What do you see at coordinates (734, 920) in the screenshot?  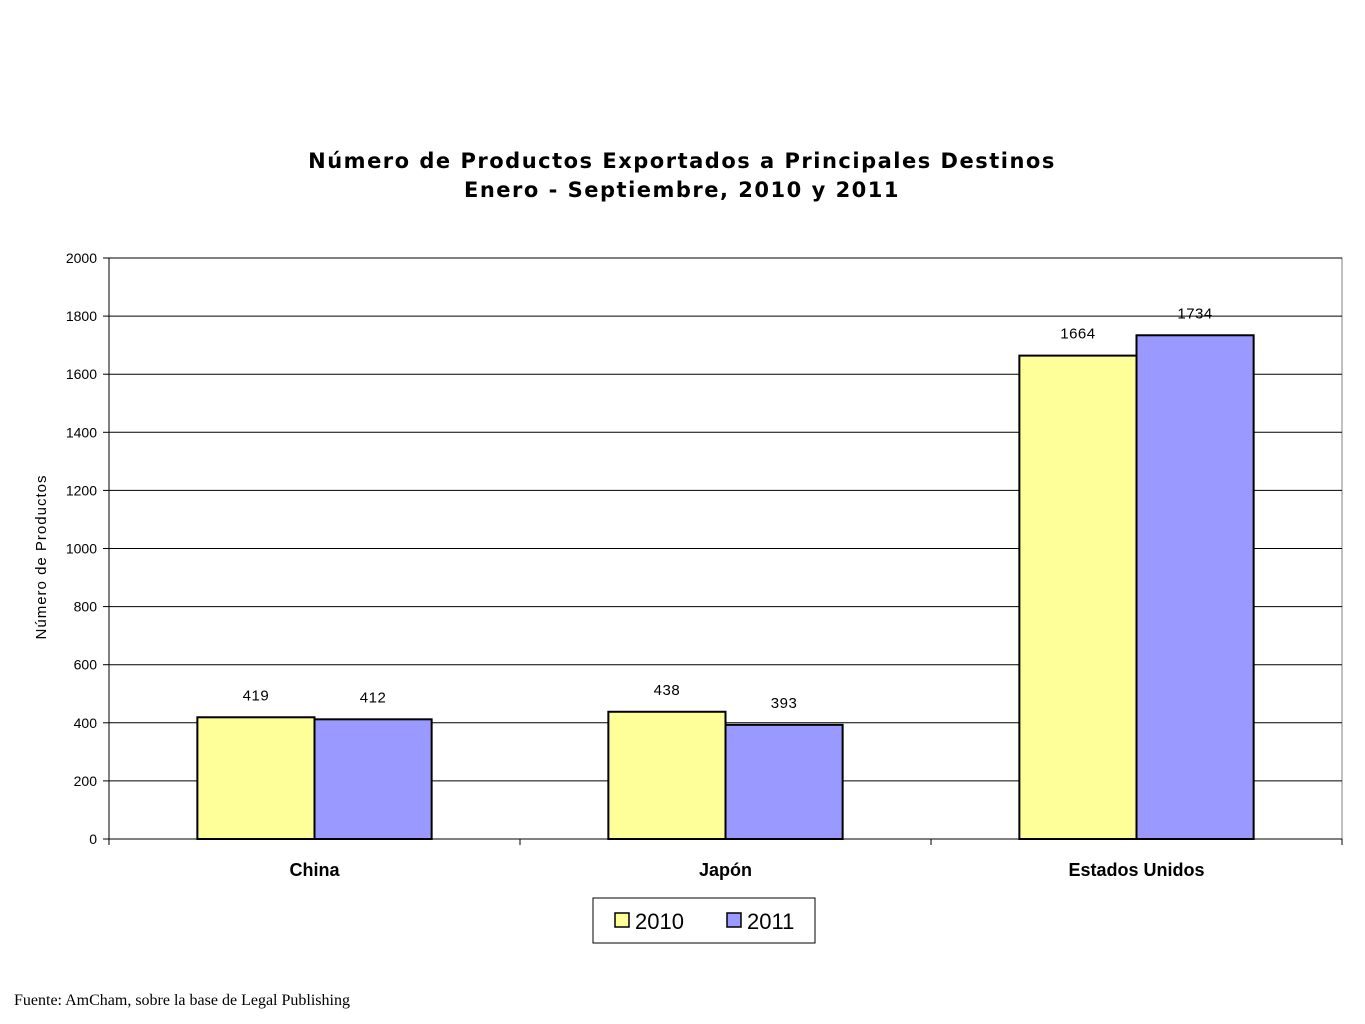 I see `legend-swatch-2011` at bounding box center [734, 920].